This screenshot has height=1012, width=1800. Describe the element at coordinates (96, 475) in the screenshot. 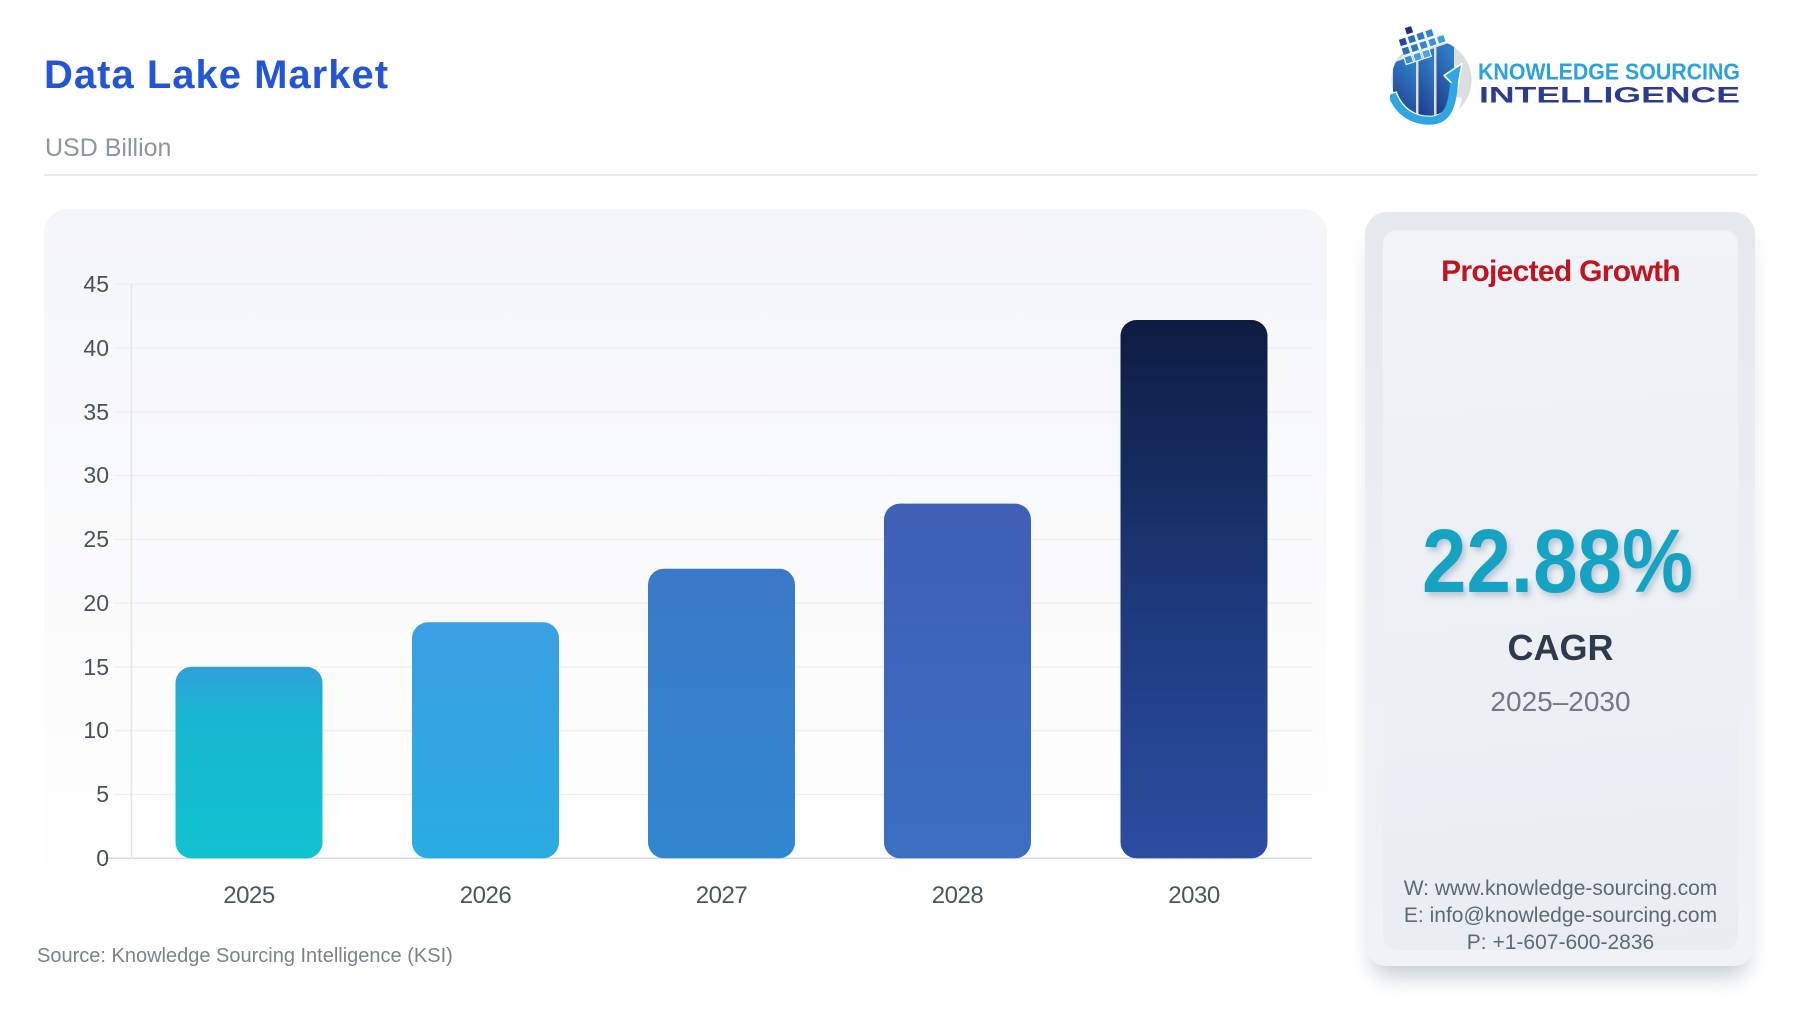

I see `svg-text: 30` at that location.